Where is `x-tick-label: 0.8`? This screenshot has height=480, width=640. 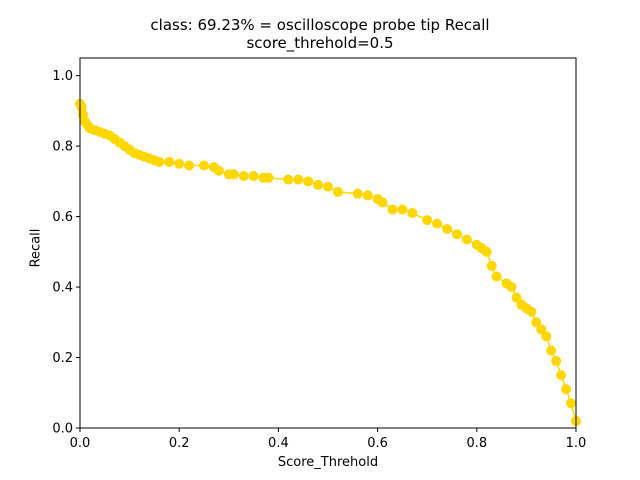
x-tick-label: 0.8 is located at coordinates (476, 443).